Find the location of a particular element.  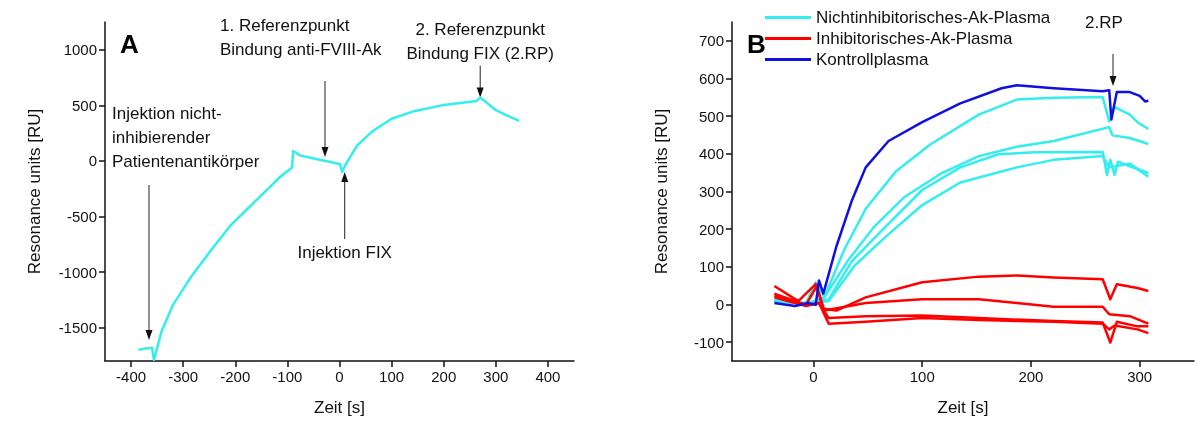

x-tick-label: -100 is located at coordinates (287, 376).